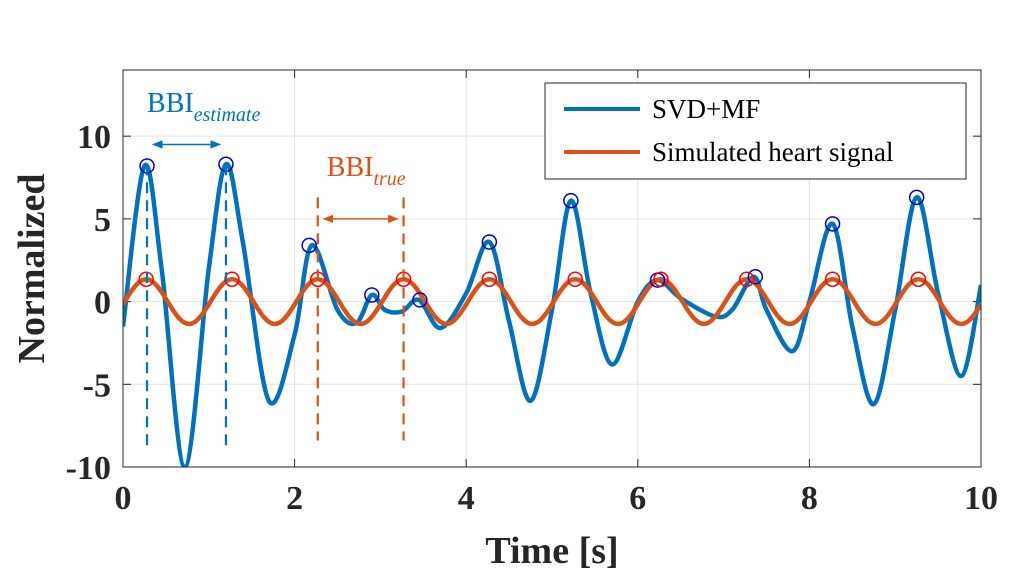  I want to click on bbi-label: BBItrue, so click(366, 171).